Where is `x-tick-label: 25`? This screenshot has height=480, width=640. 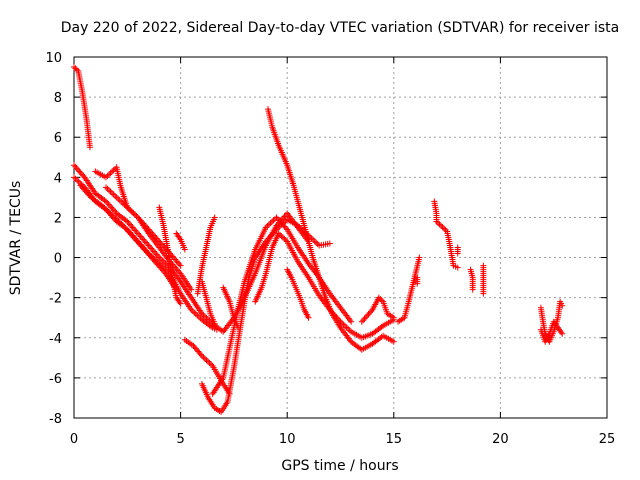
x-tick-label: 25 is located at coordinates (607, 439).